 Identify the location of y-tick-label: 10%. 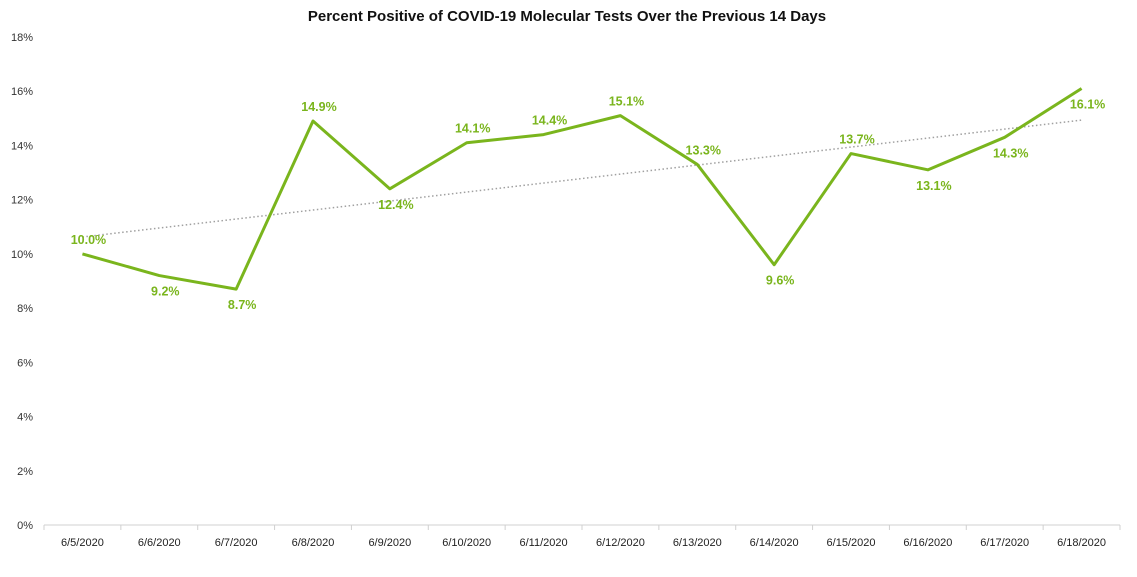
(22, 255).